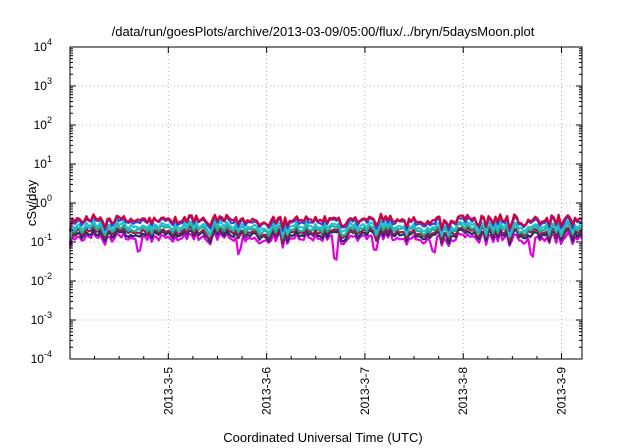 Image resolution: width=640 pixels, height=448 pixels. What do you see at coordinates (168, 391) in the screenshot?
I see `x-tick-label: 2013-3-5` at bounding box center [168, 391].